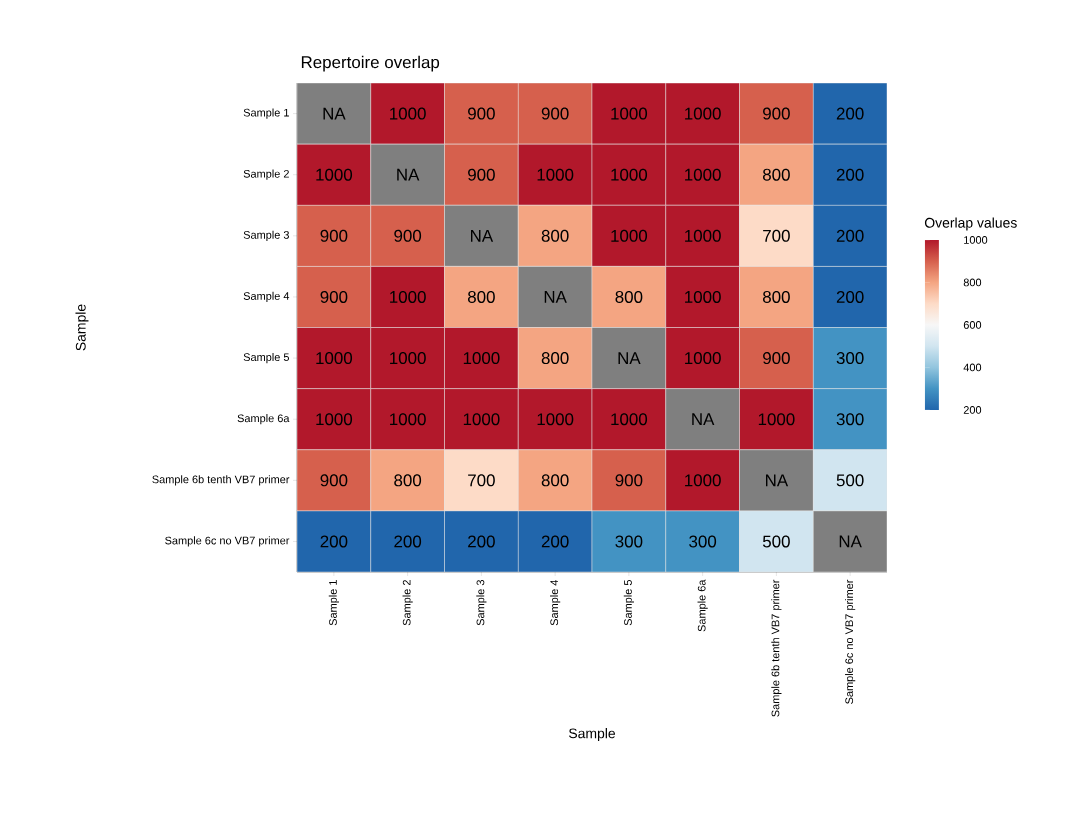 This screenshot has width=1085, height=820. Describe the element at coordinates (702, 605) in the screenshot. I see `x-tick-label: Sample 6a` at that location.